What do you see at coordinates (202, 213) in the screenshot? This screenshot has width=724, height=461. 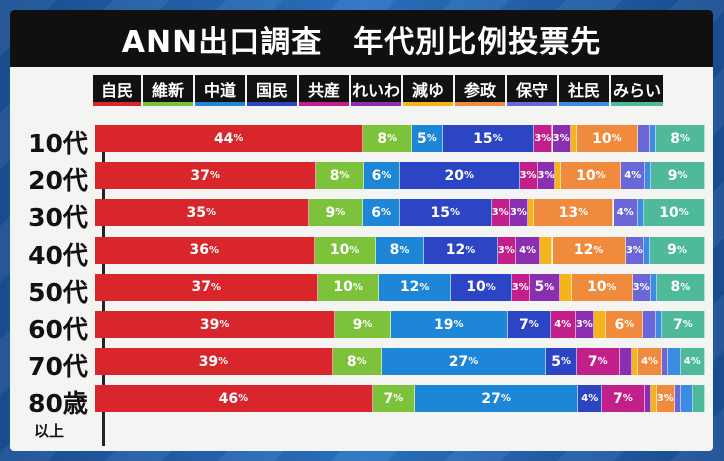 I see `bar-segment: 35%` at bounding box center [202, 213].